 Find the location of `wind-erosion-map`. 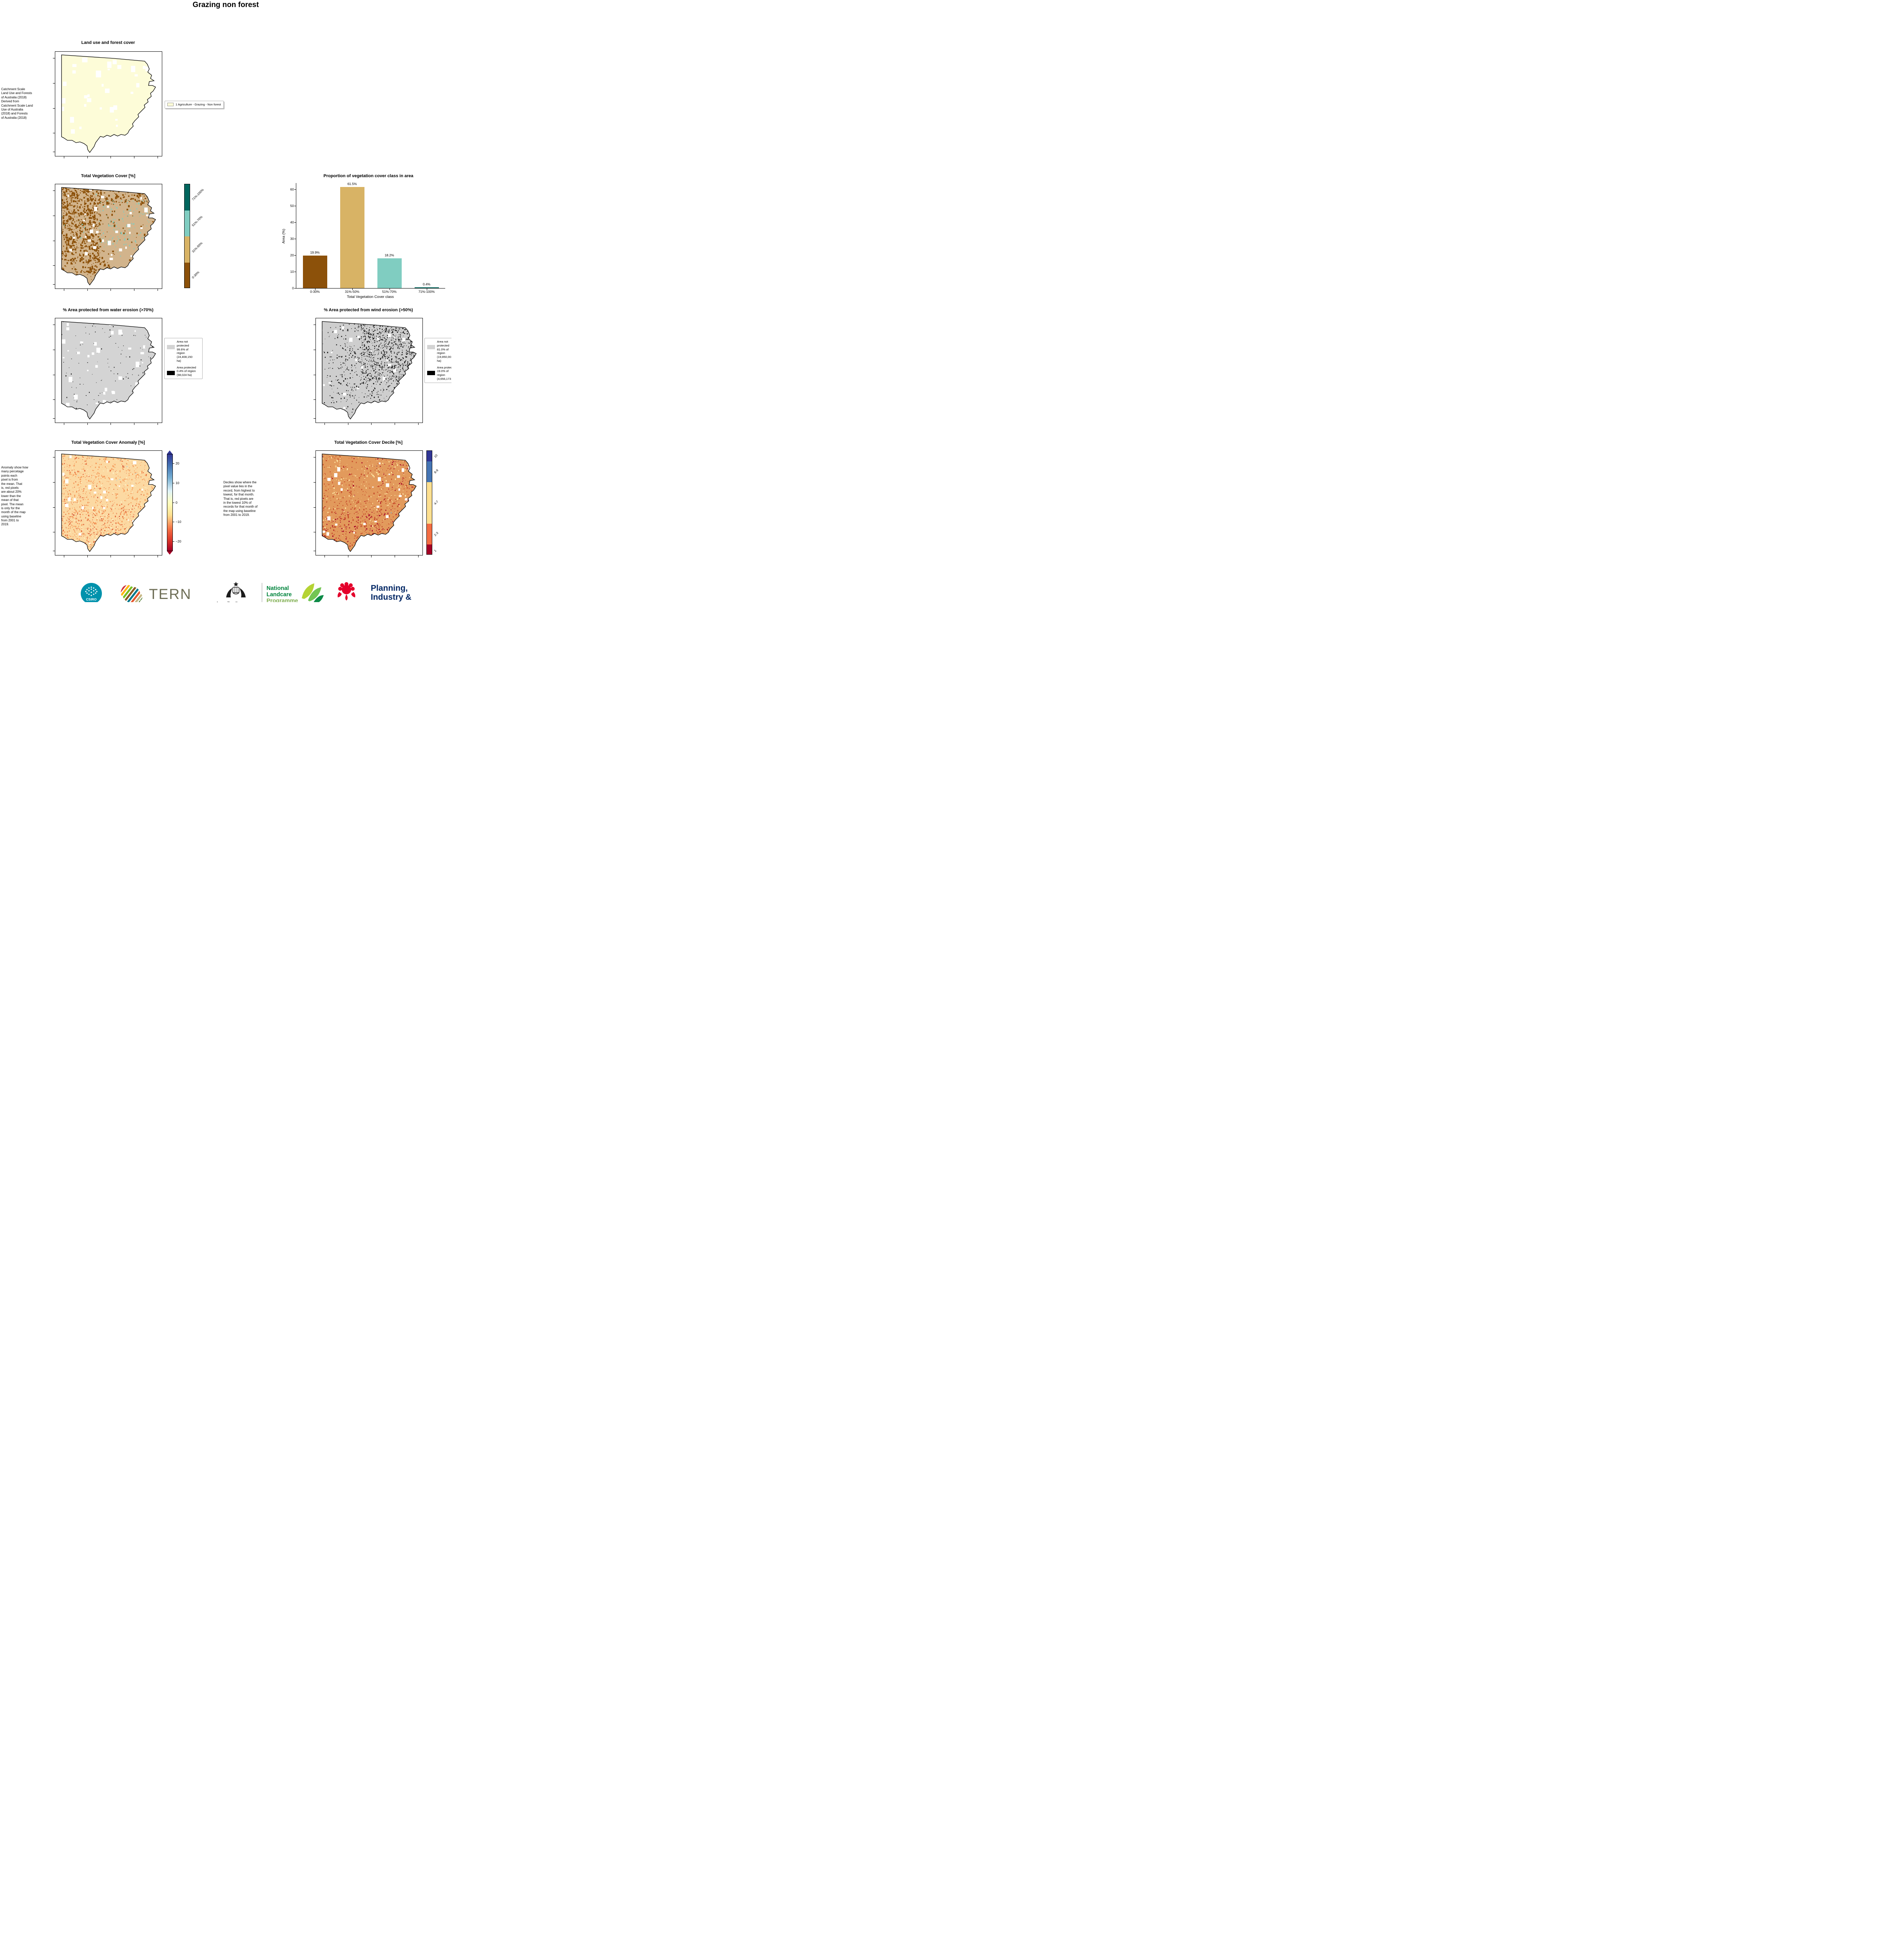

wind-erosion-map is located at coordinates (368, 371).